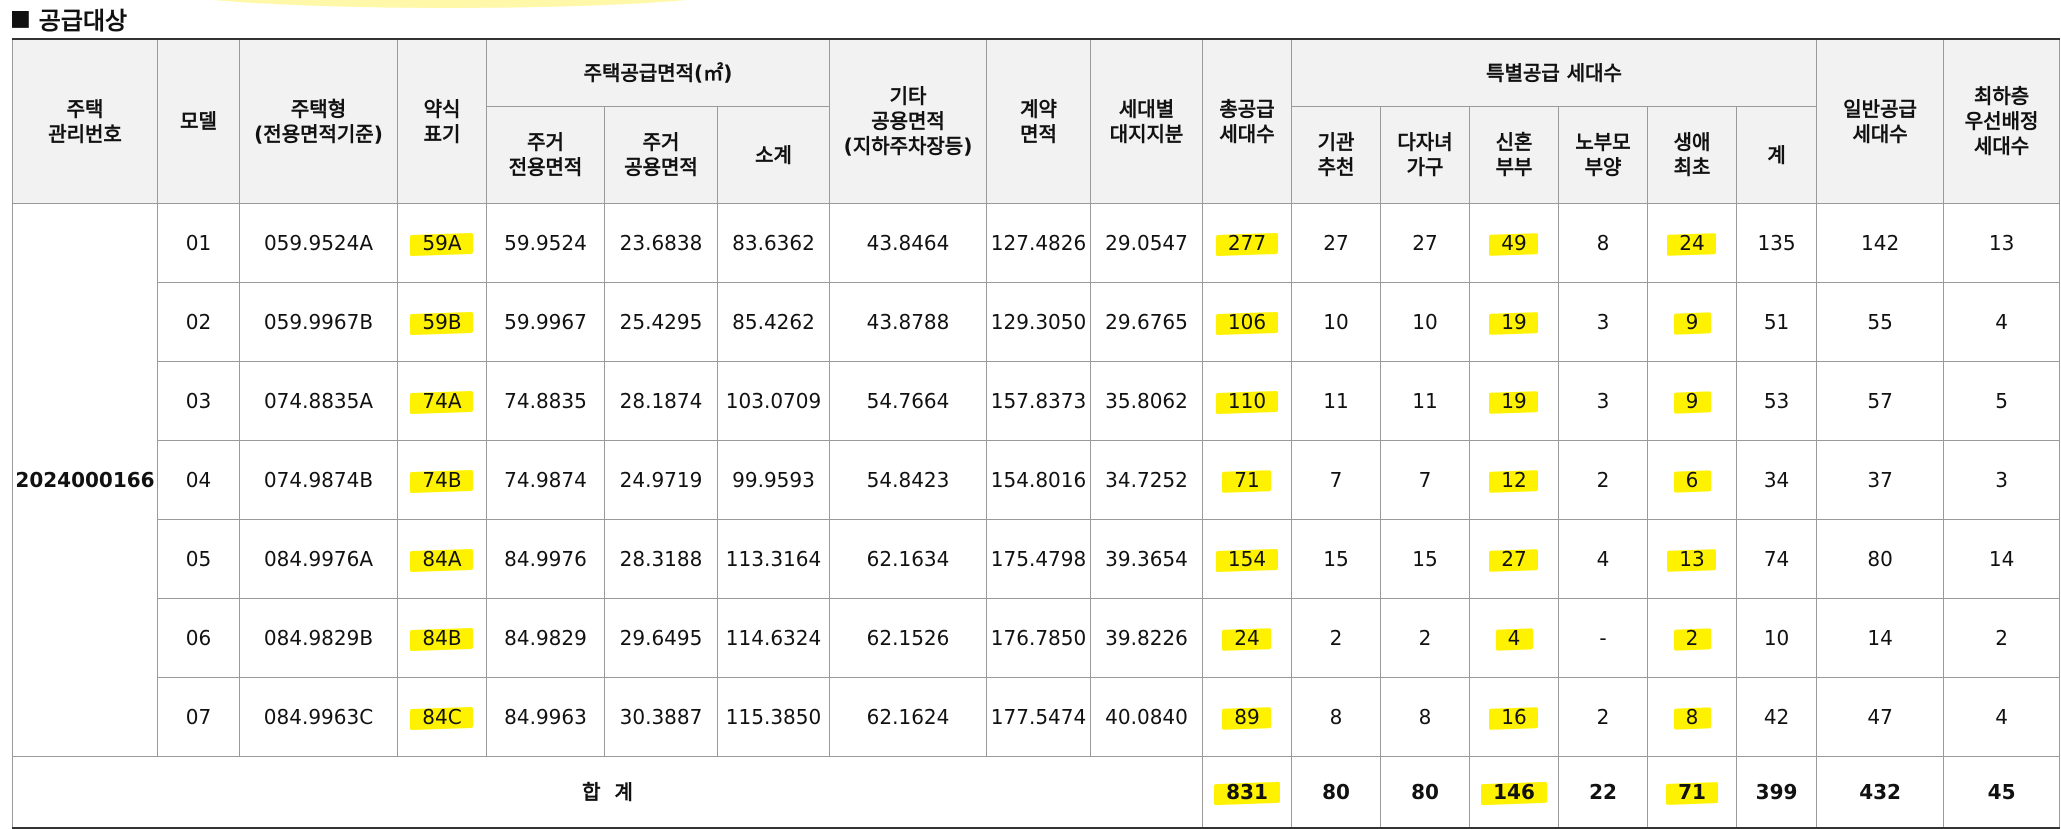  I want to click on totals-lowest-floor: 45, so click(2002, 792).